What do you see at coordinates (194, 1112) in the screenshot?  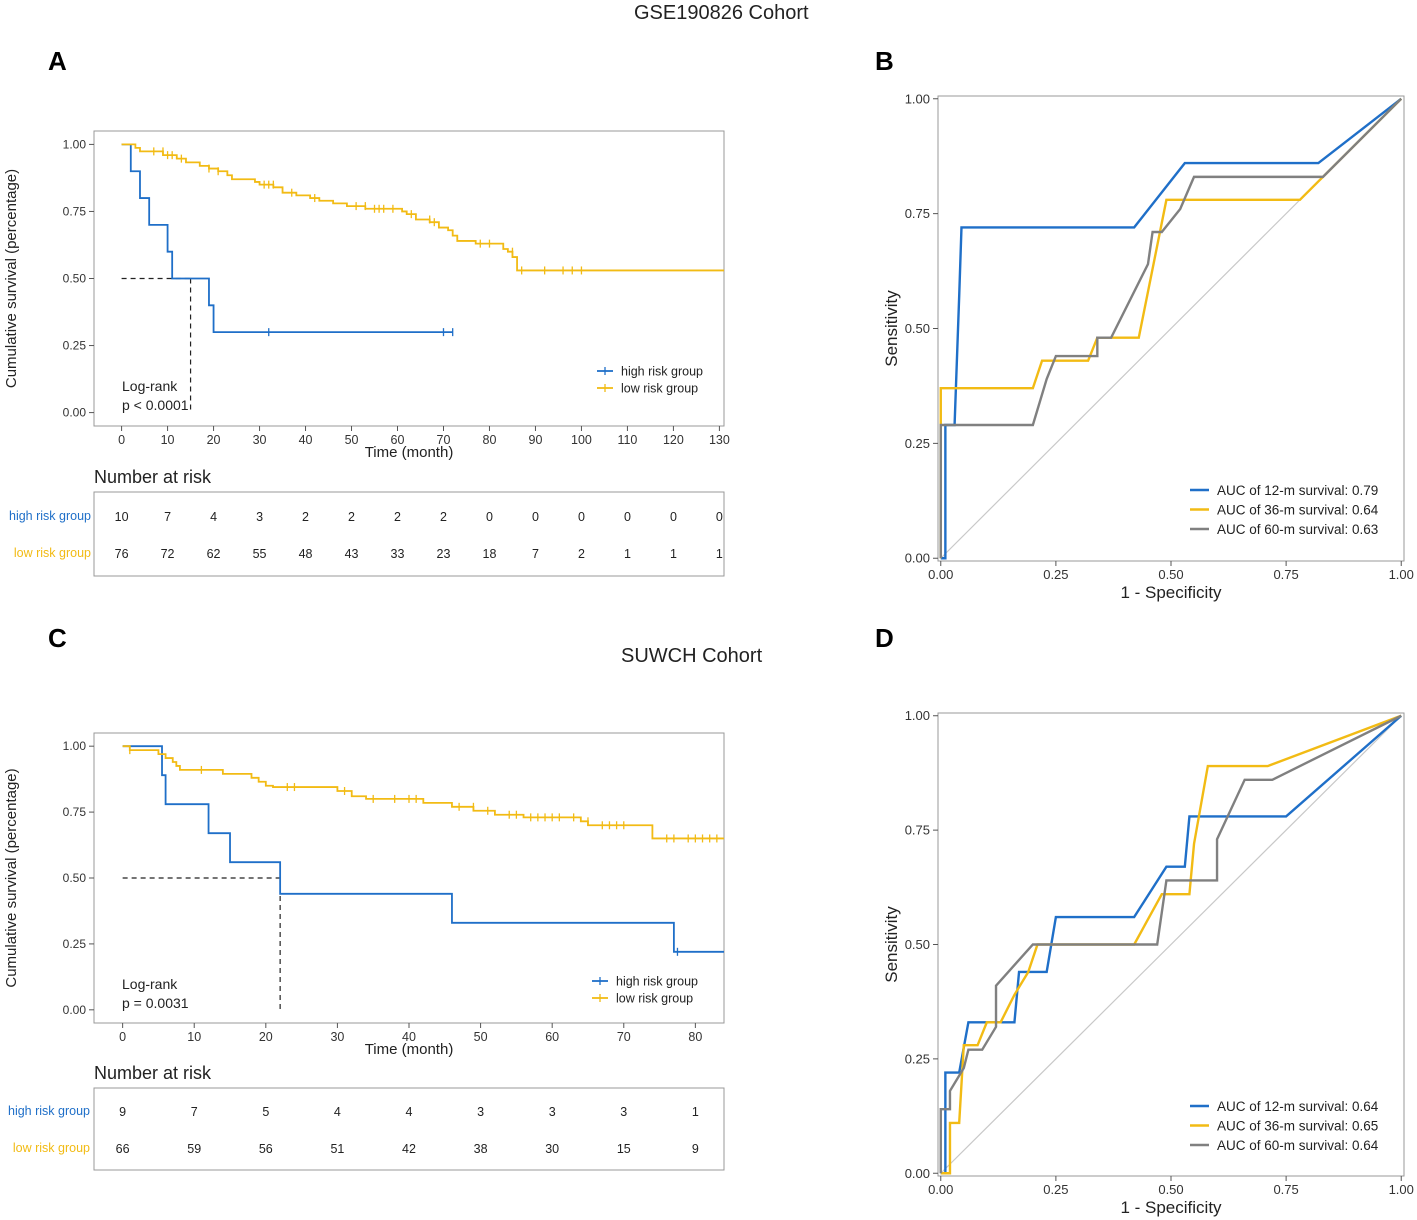 I see `risk-count-c: 7` at bounding box center [194, 1112].